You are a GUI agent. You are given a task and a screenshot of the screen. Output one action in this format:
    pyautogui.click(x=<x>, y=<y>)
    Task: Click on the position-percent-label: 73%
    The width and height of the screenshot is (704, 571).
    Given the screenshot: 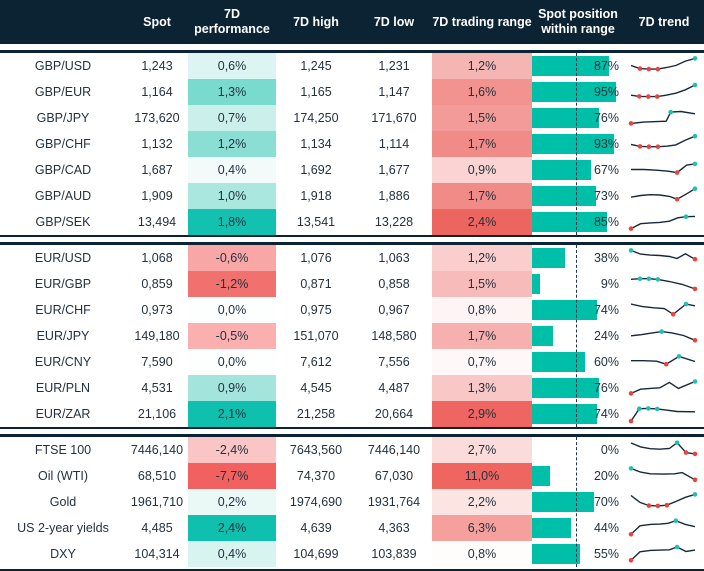 What is the action you would take?
    pyautogui.click(x=606, y=196)
    